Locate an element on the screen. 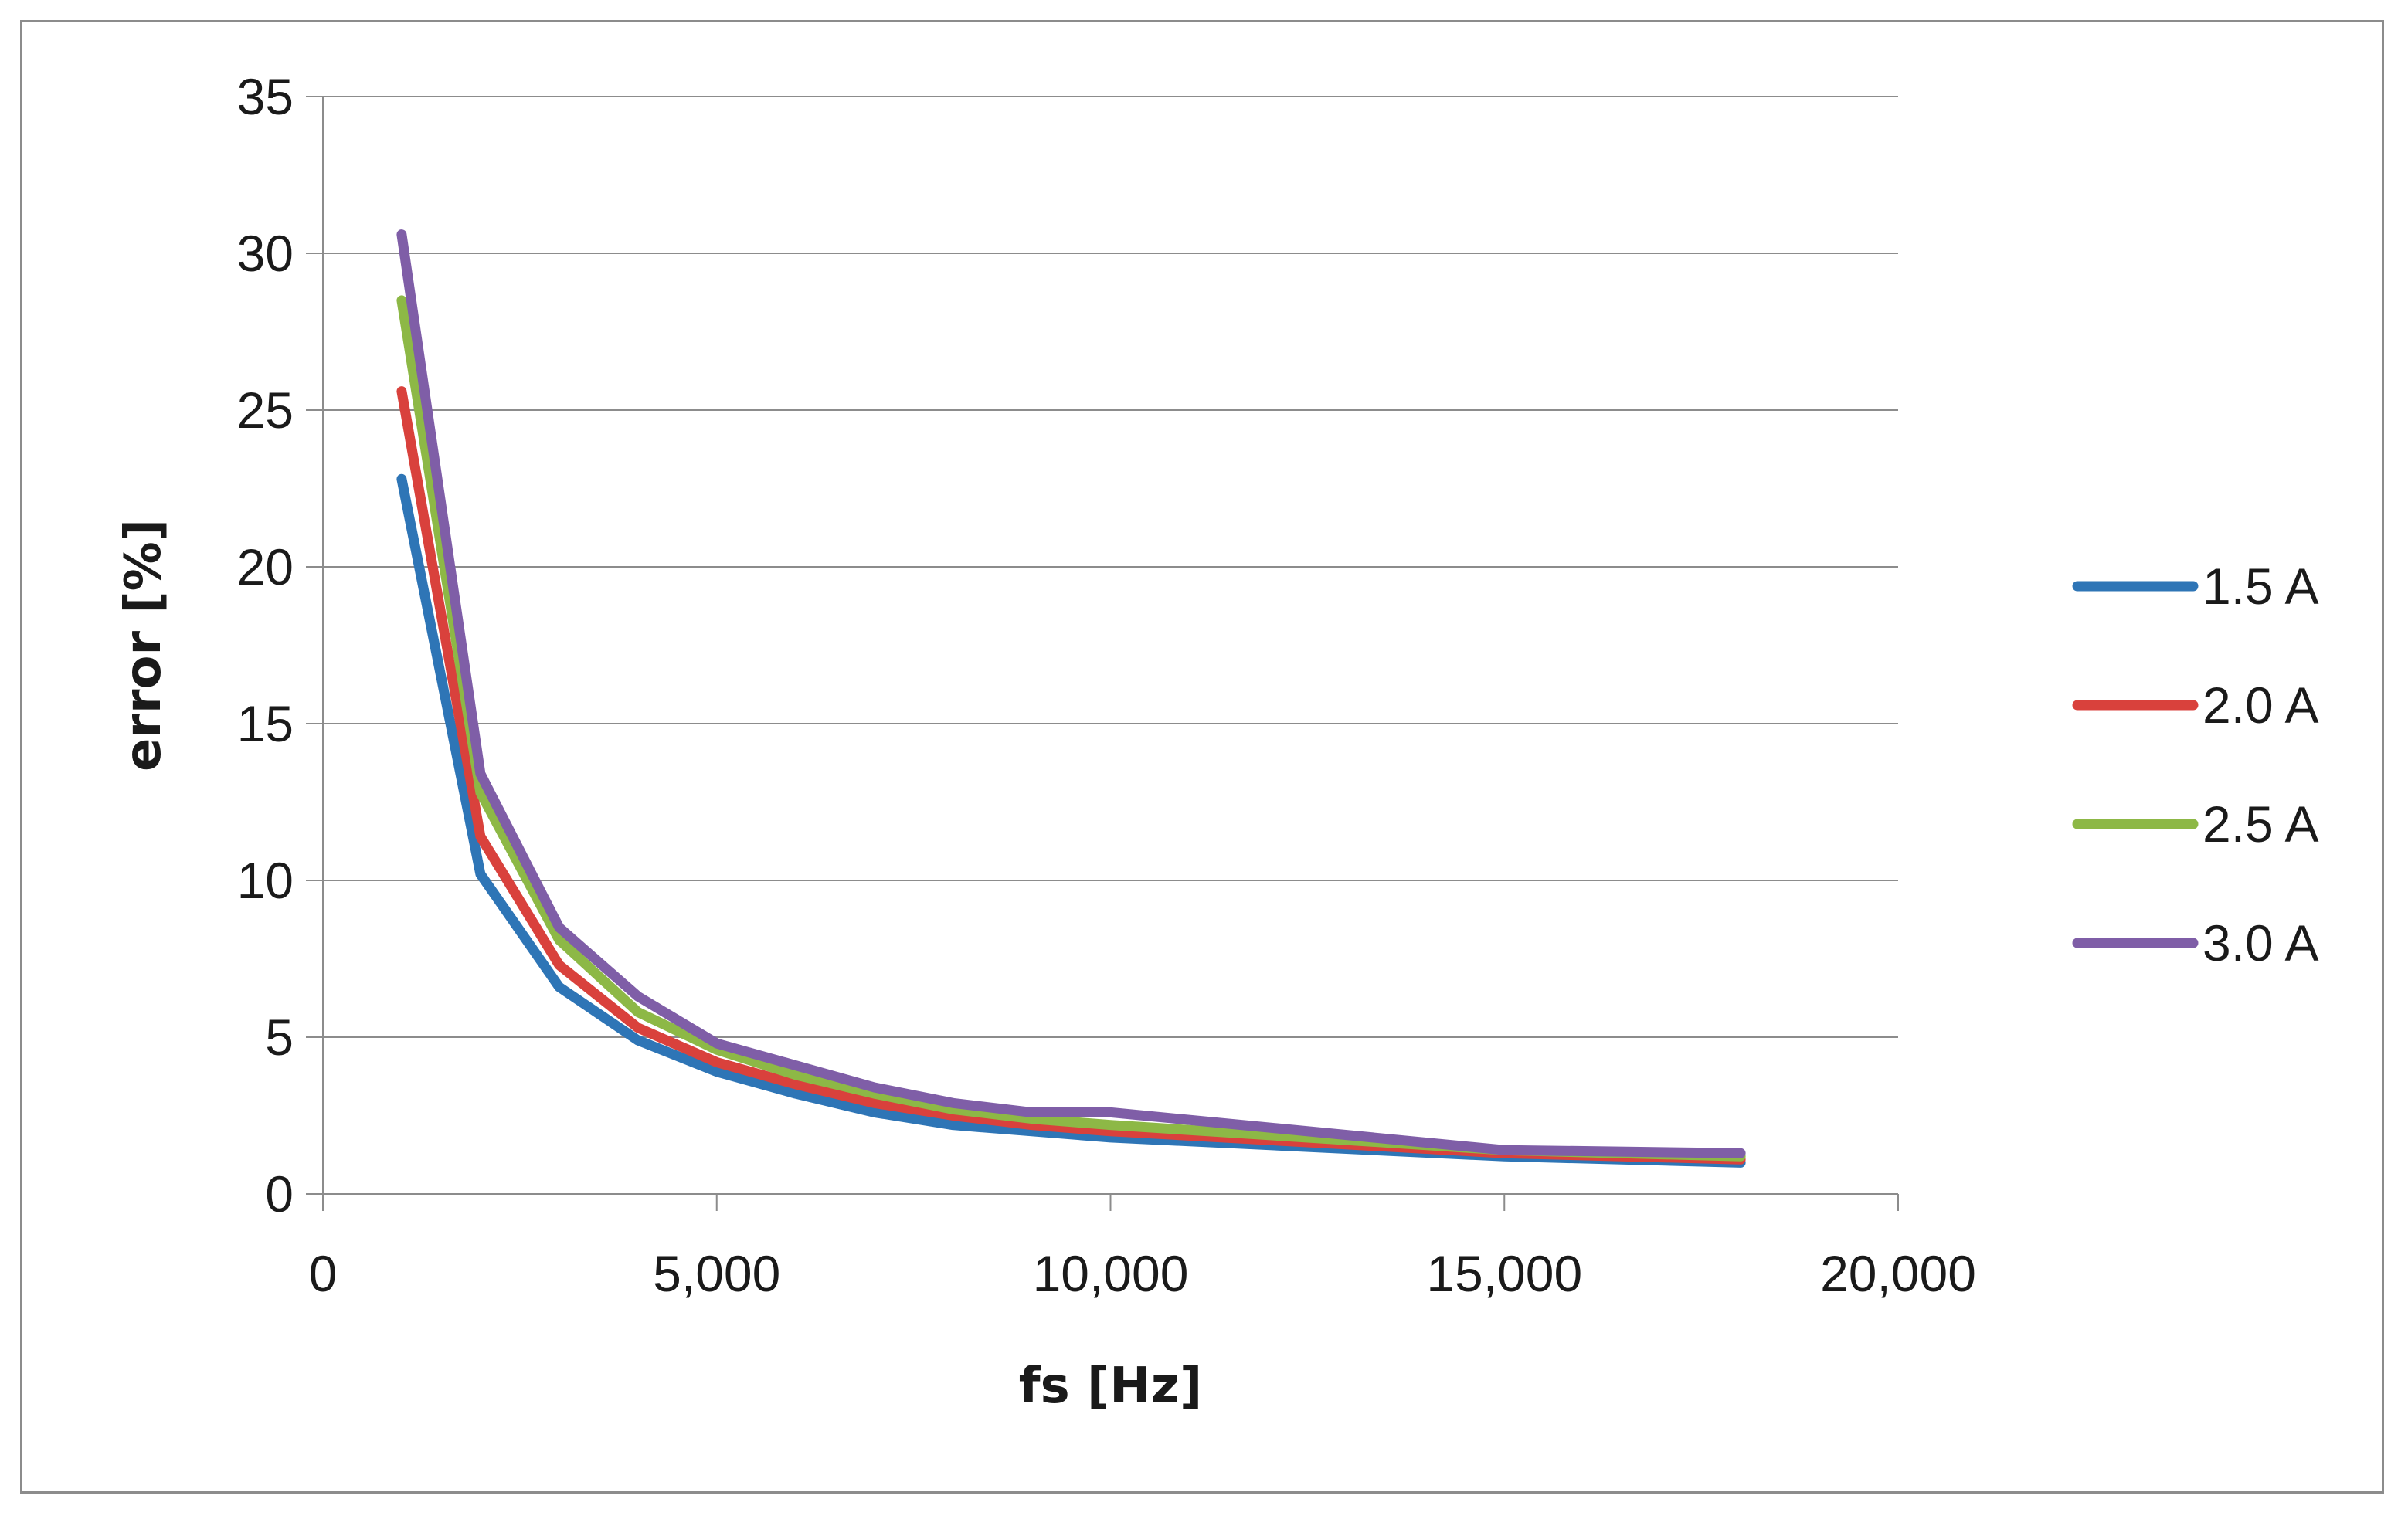 The image size is (2408, 1516). legend-label: 2.0 A is located at coordinates (2260, 705).